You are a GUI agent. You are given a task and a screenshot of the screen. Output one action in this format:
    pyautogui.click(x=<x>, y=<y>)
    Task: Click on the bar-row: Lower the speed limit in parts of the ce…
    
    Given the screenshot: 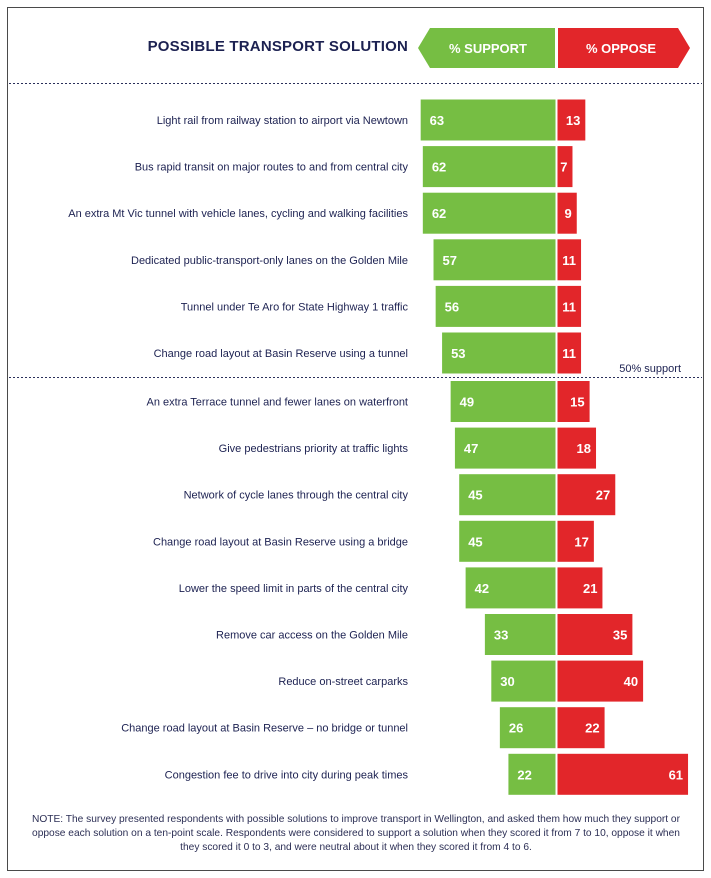 What is the action you would take?
    pyautogui.click(x=391, y=588)
    